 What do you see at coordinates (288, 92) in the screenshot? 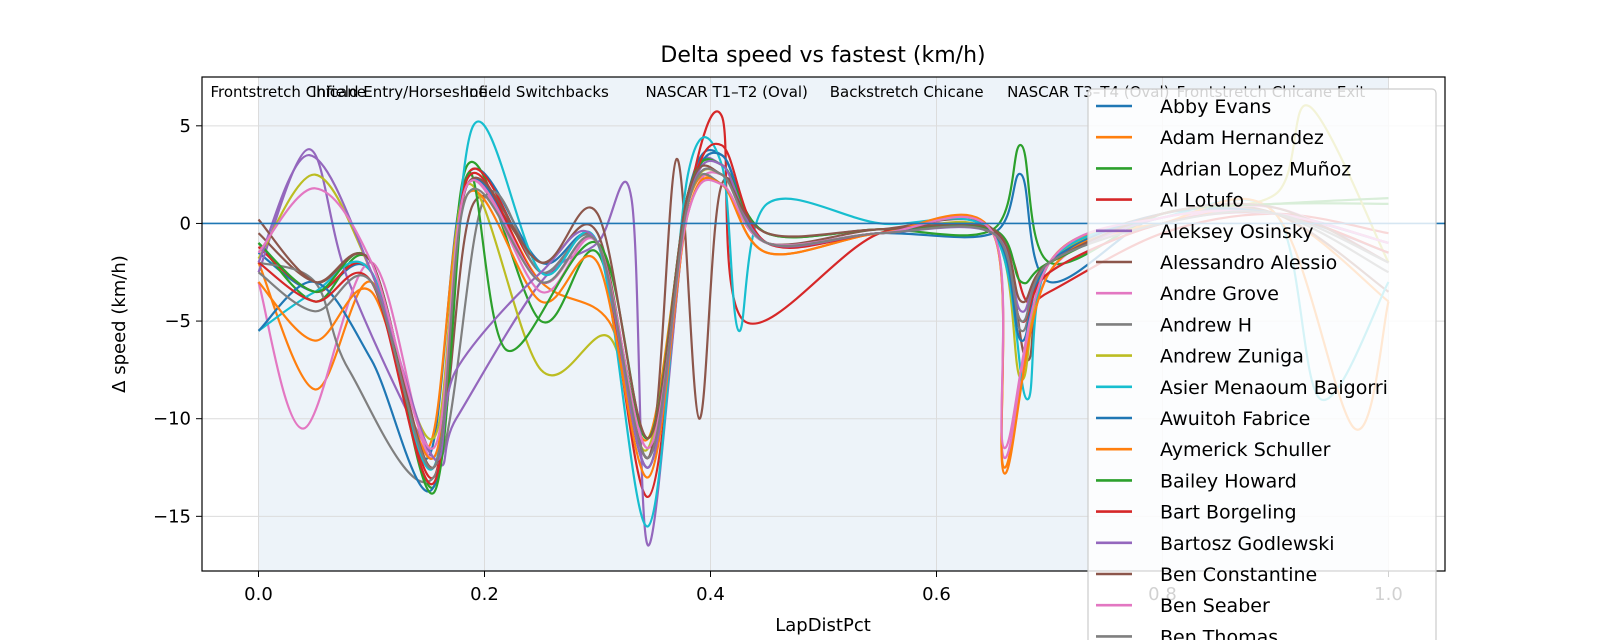
I see `sector-label: Frontstretch Chicane` at bounding box center [288, 92].